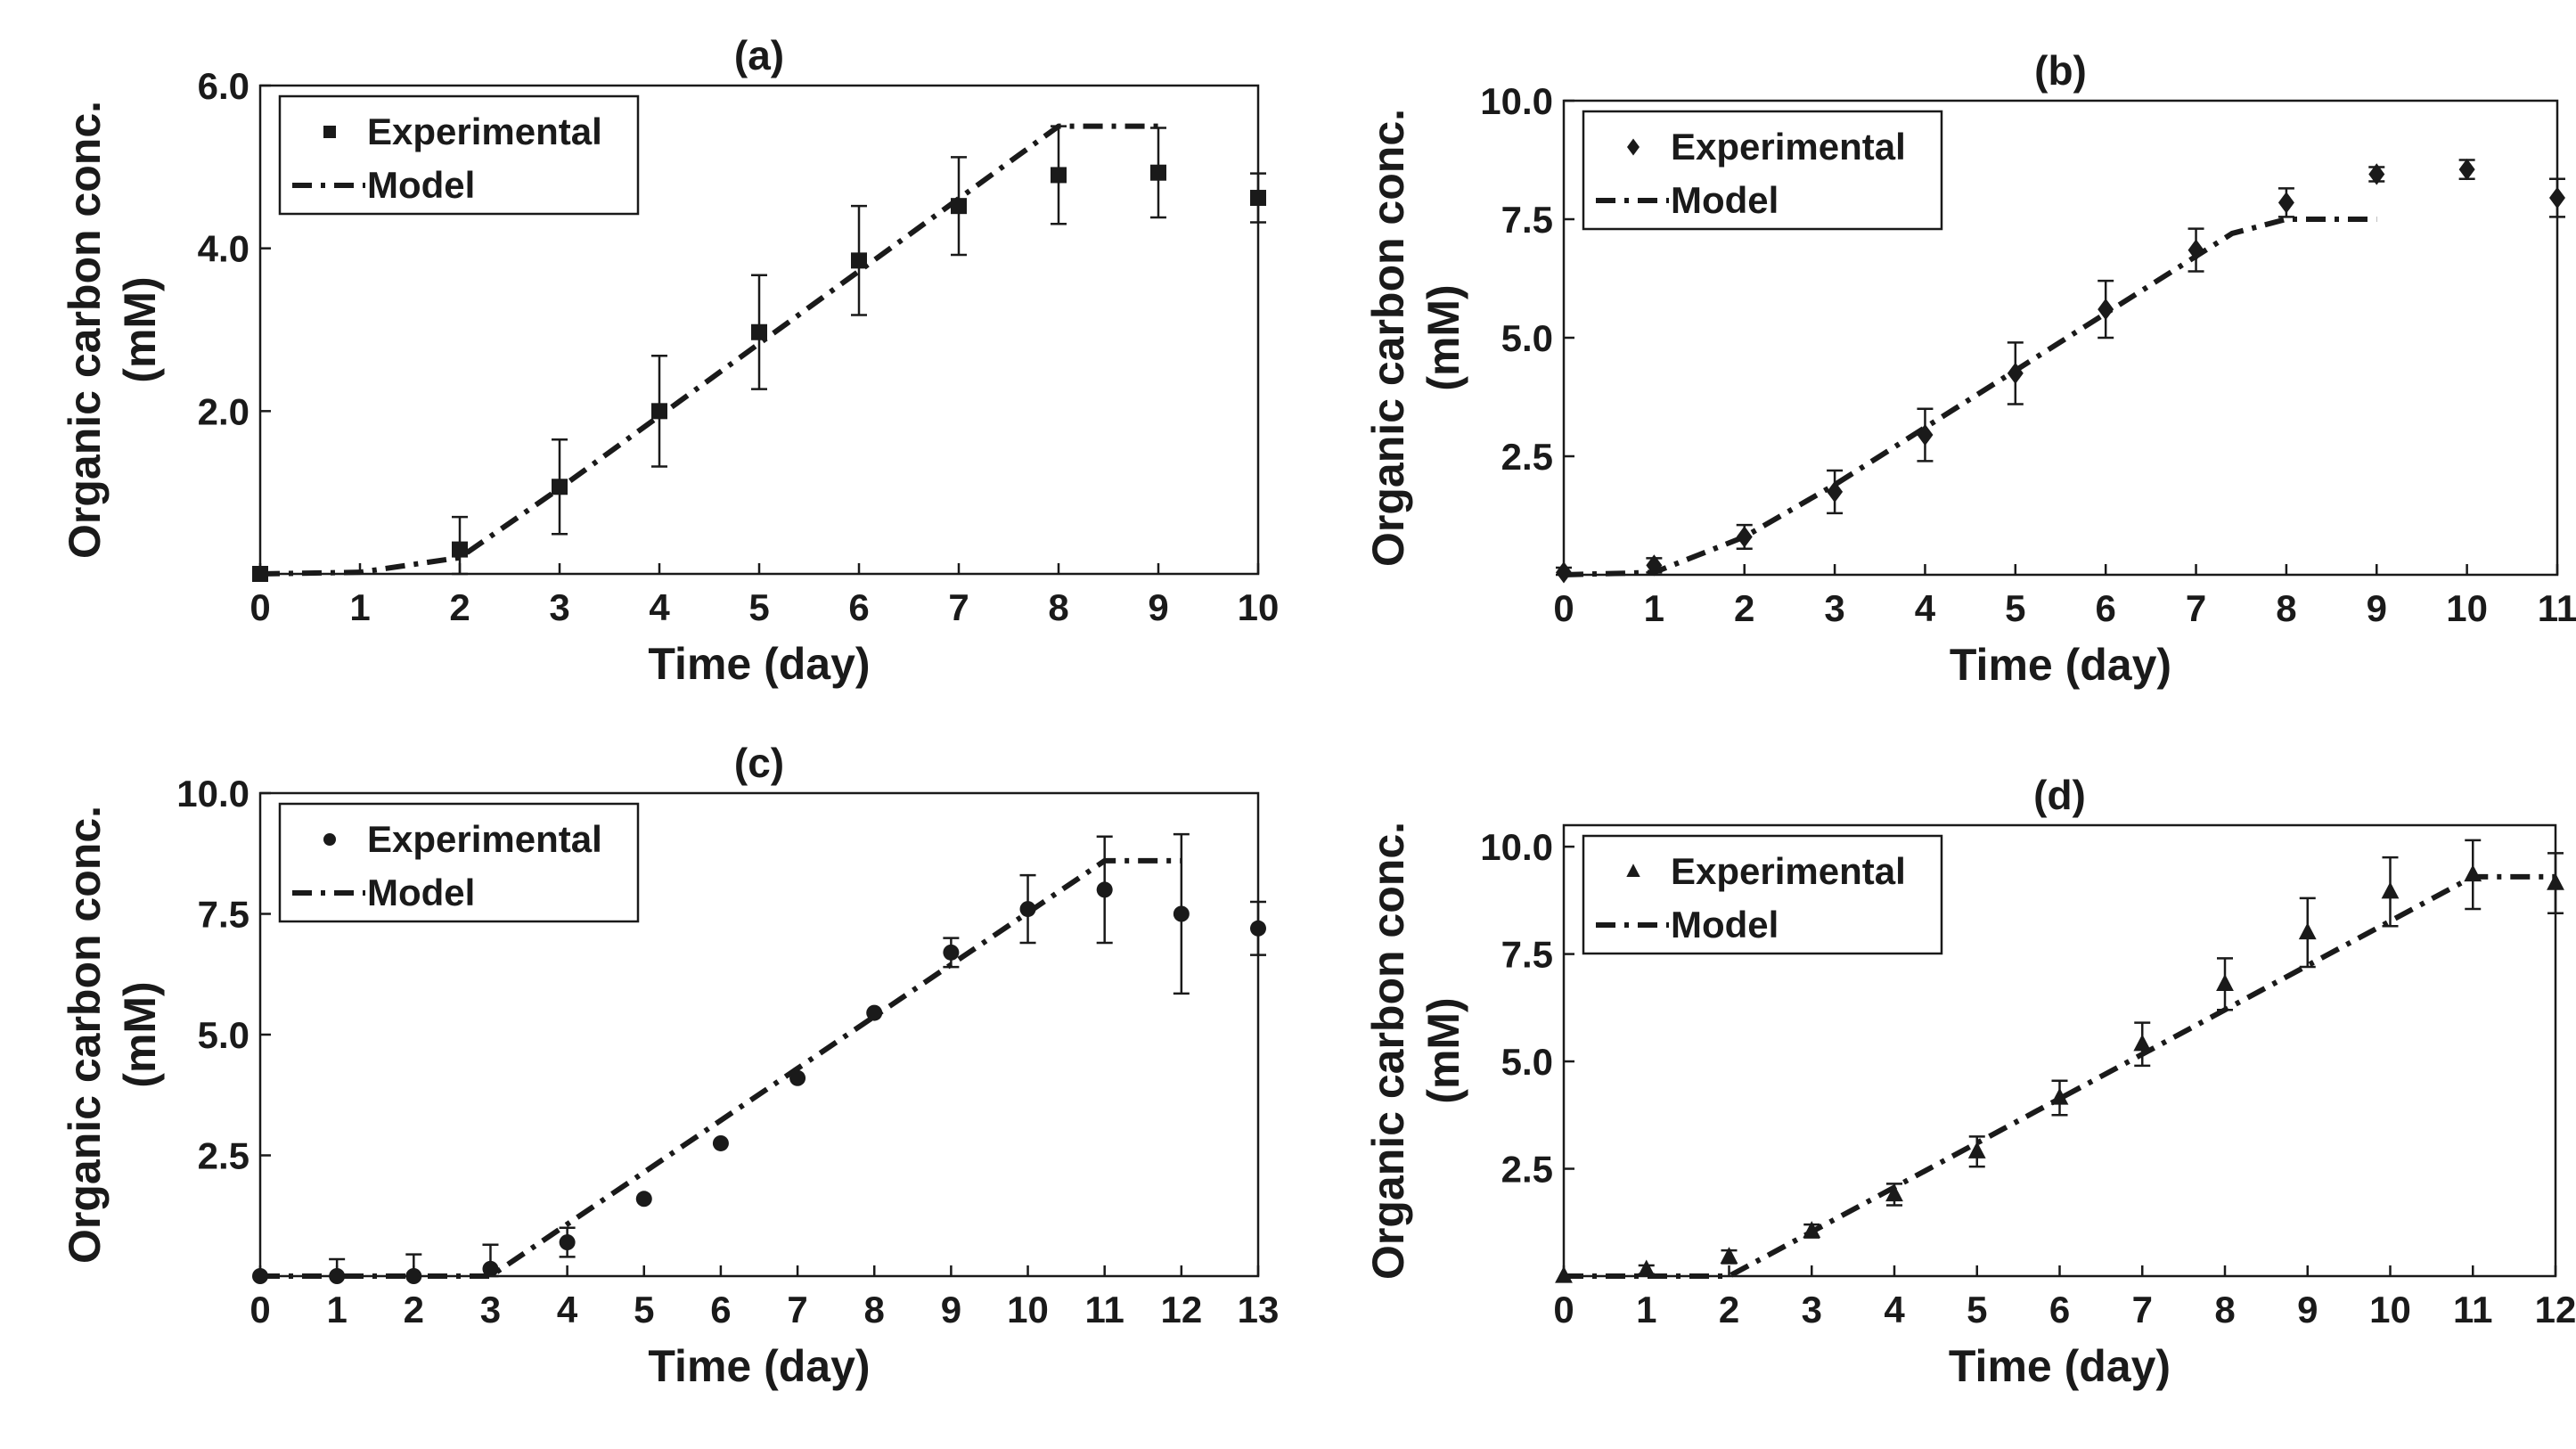 This screenshot has width=2576, height=1449. I want to click on x-tick-label: 13, so click(1259, 1309).